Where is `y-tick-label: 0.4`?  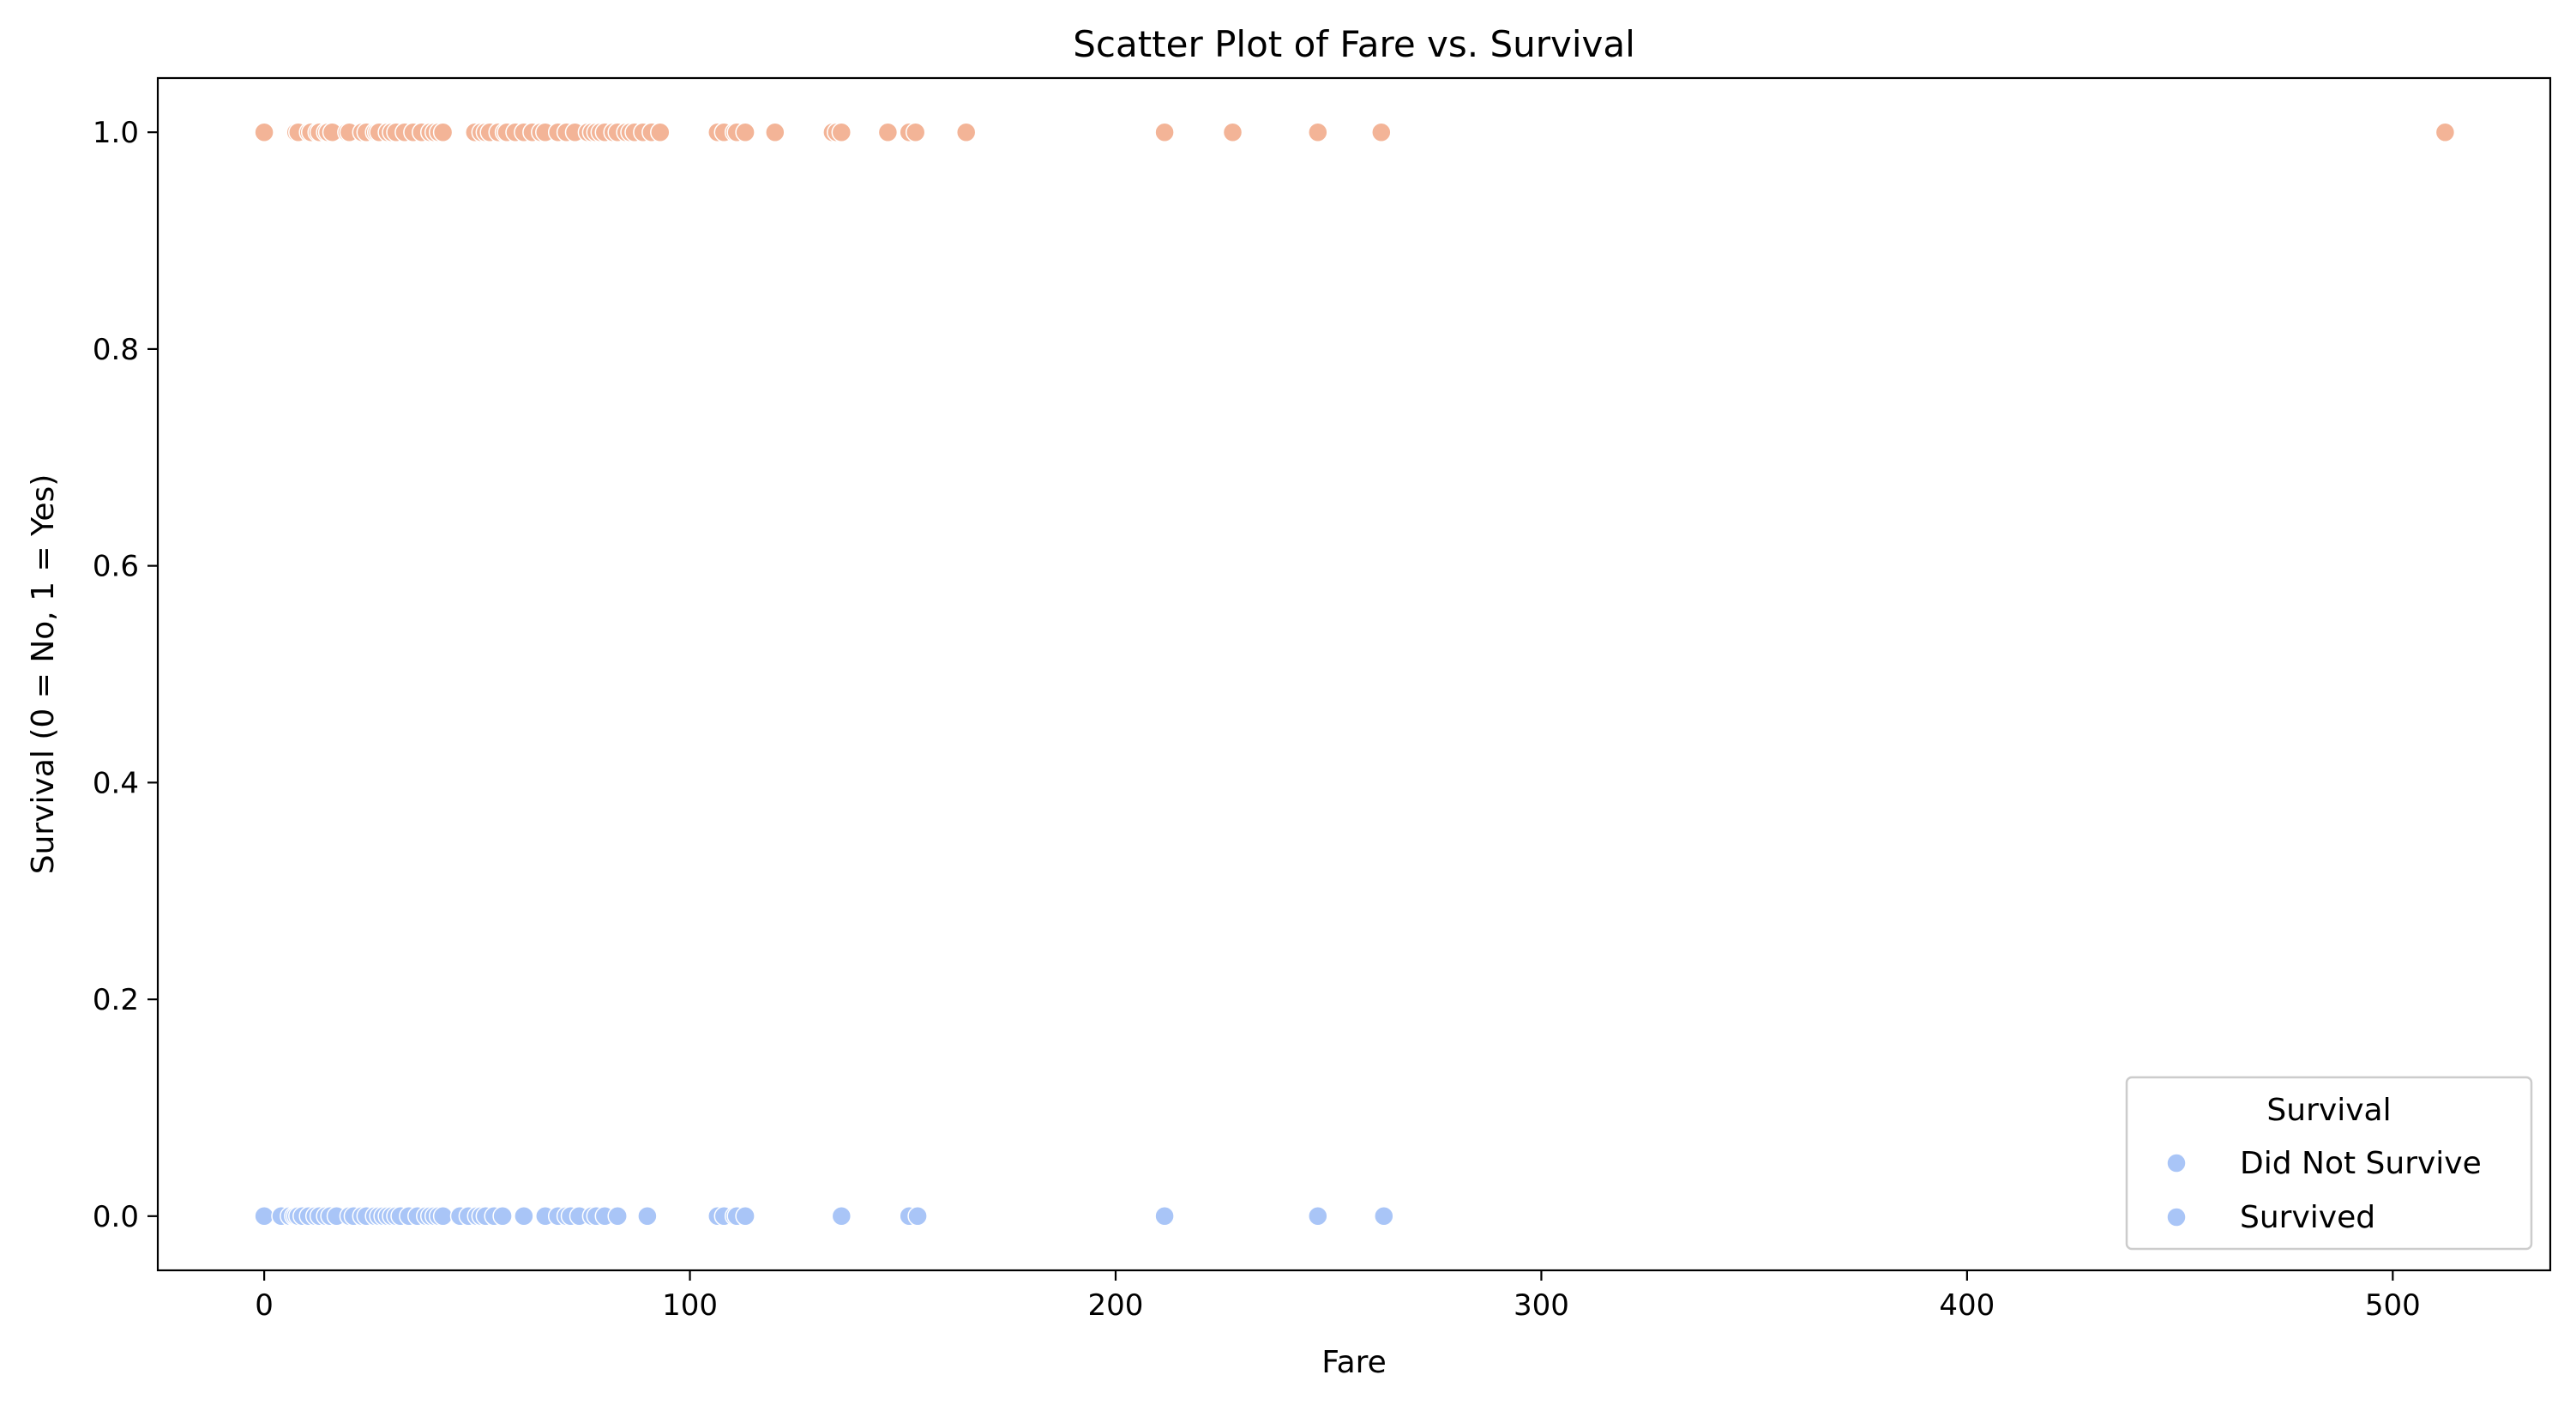
y-tick-label: 0.4 is located at coordinates (116, 783).